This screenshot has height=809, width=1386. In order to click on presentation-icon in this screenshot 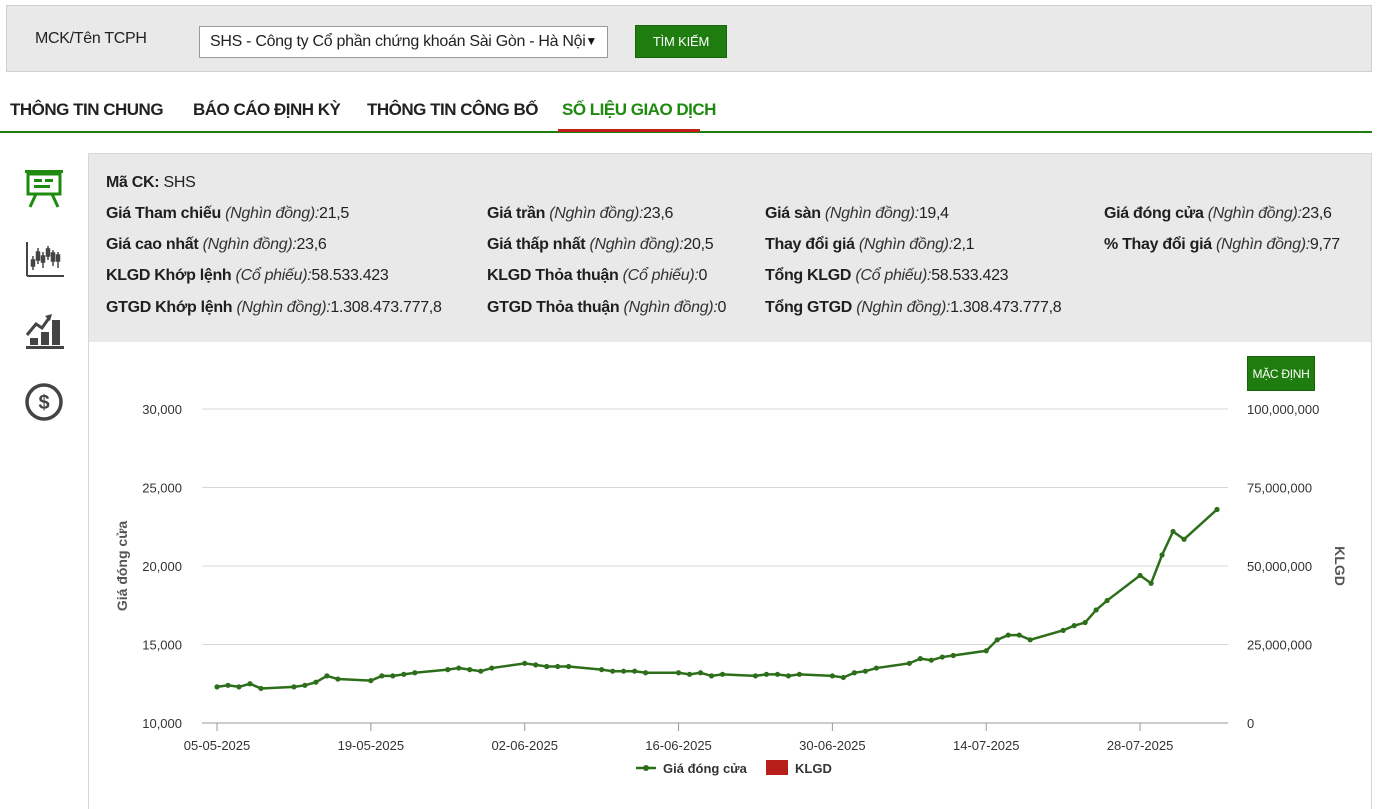, I will do `click(44, 188)`.